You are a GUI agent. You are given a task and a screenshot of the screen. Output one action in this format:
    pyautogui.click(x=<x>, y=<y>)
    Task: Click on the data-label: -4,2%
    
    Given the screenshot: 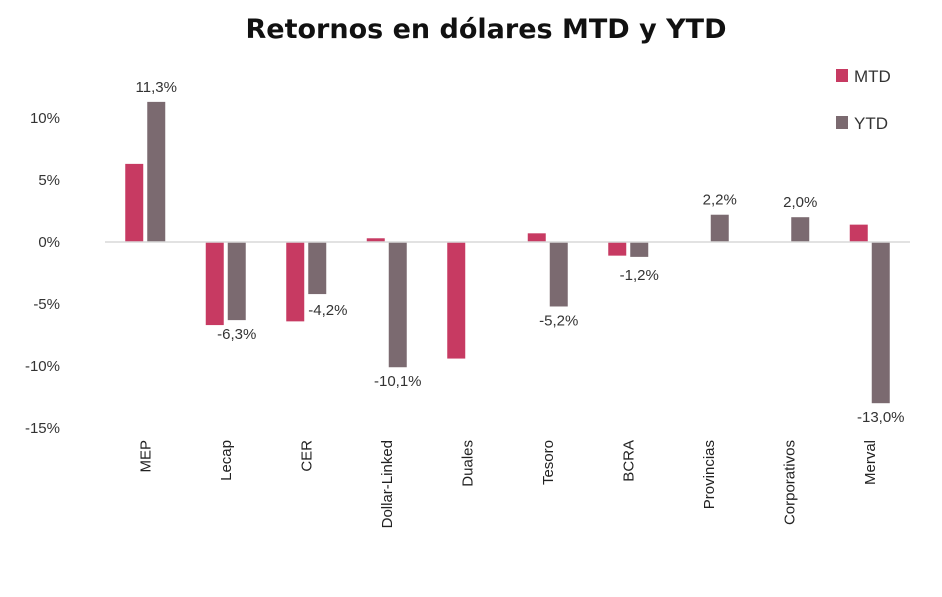 What is the action you would take?
    pyautogui.click(x=327, y=310)
    